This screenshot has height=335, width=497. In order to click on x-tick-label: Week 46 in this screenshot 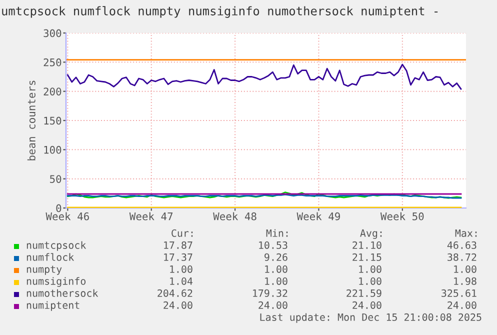, I will do `click(67, 216)`.